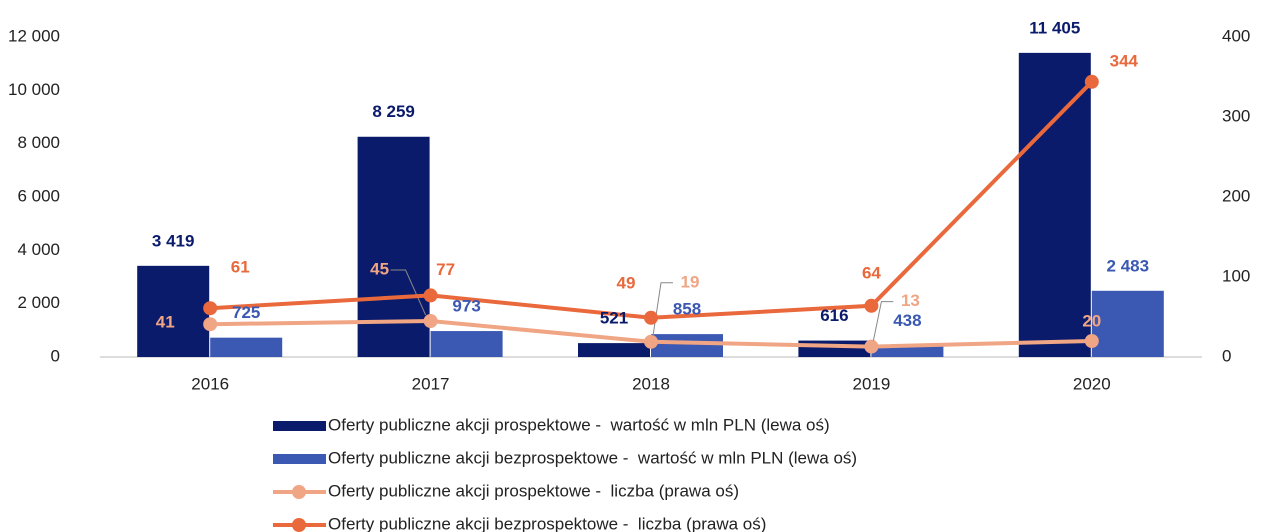  I want to click on data-label: 13, so click(910, 300).